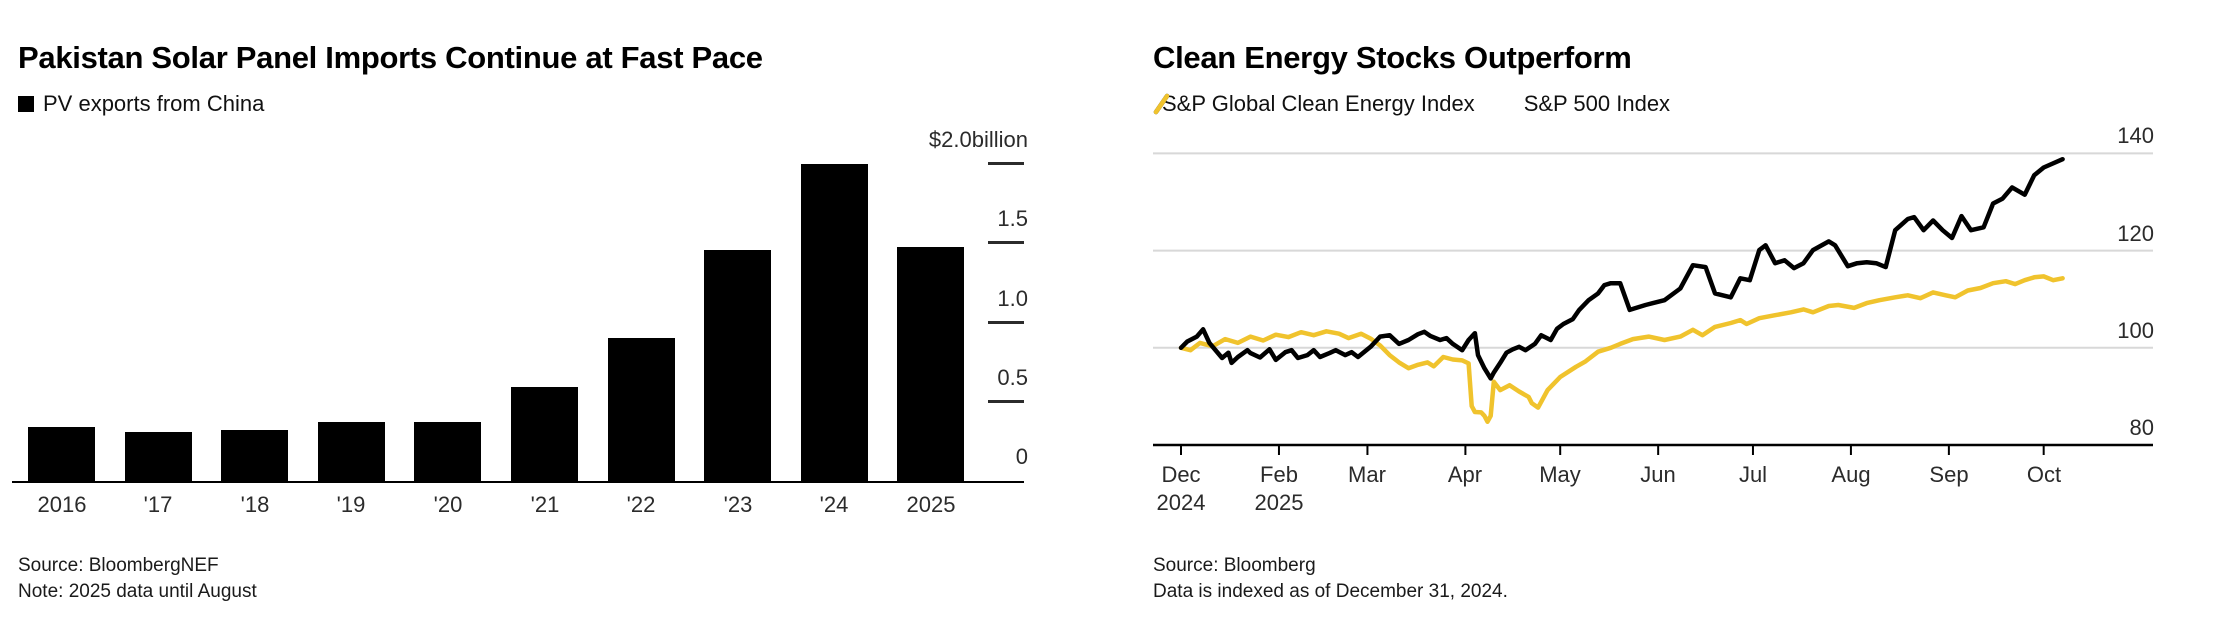 This screenshot has height=642, width=2216. What do you see at coordinates (2135, 330) in the screenshot?
I see `right-y-tick-label: 100` at bounding box center [2135, 330].